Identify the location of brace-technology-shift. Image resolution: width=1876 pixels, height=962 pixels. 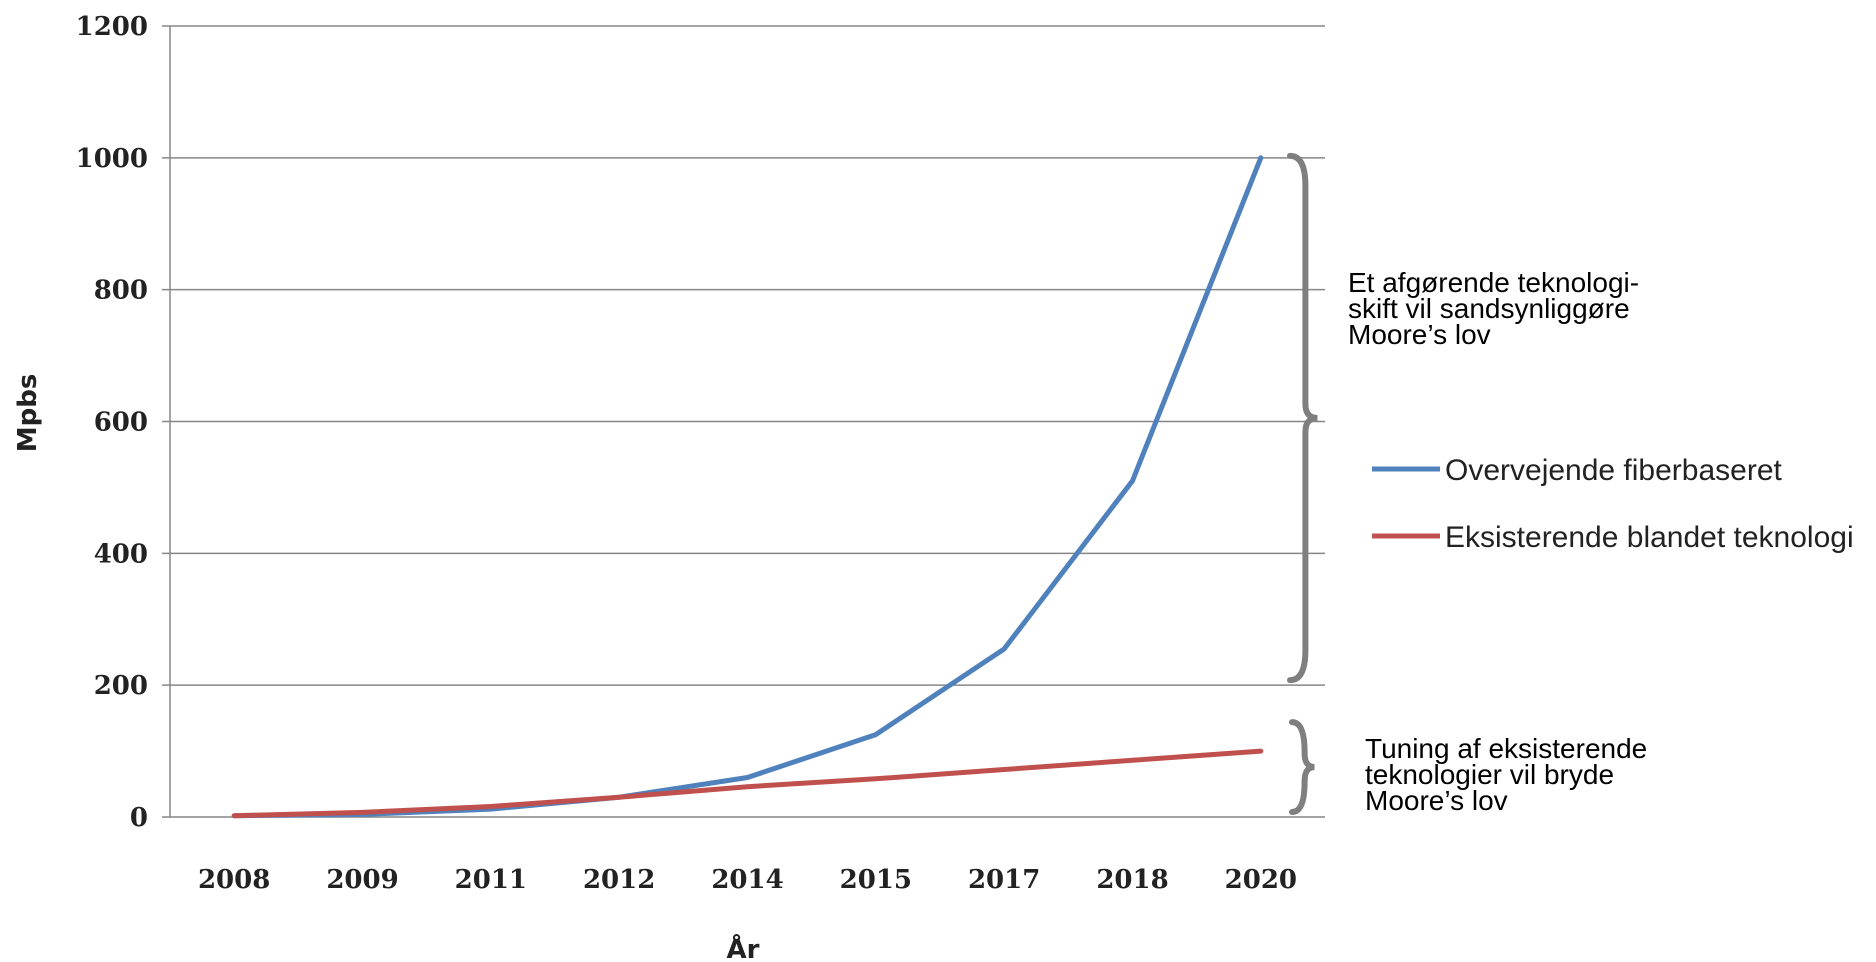
(1302, 418).